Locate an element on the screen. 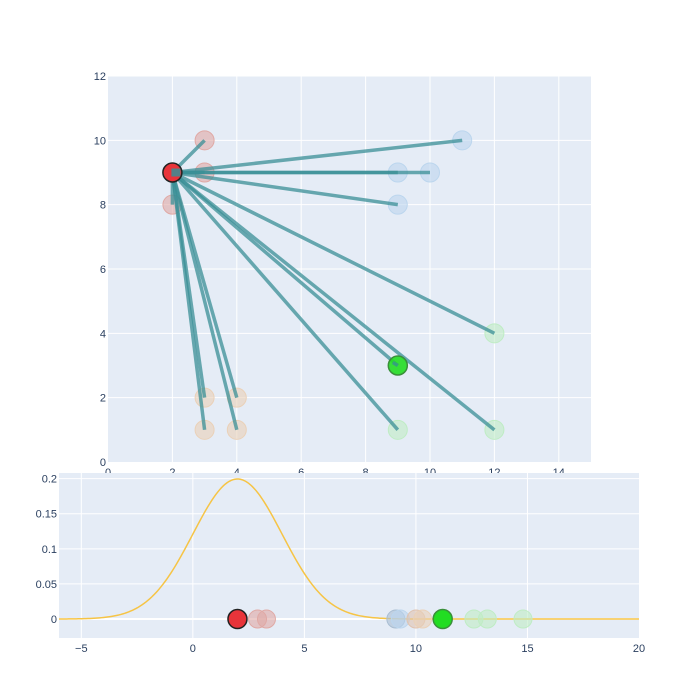  y-tick-label: 0.15 is located at coordinates (46, 515).